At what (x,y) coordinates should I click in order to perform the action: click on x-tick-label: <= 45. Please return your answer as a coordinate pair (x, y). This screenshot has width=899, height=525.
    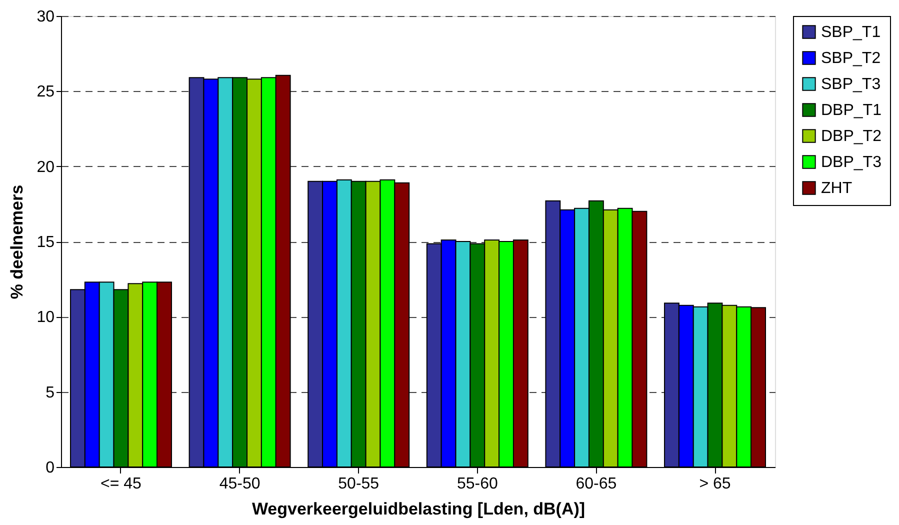
    Looking at the image, I should click on (121, 484).